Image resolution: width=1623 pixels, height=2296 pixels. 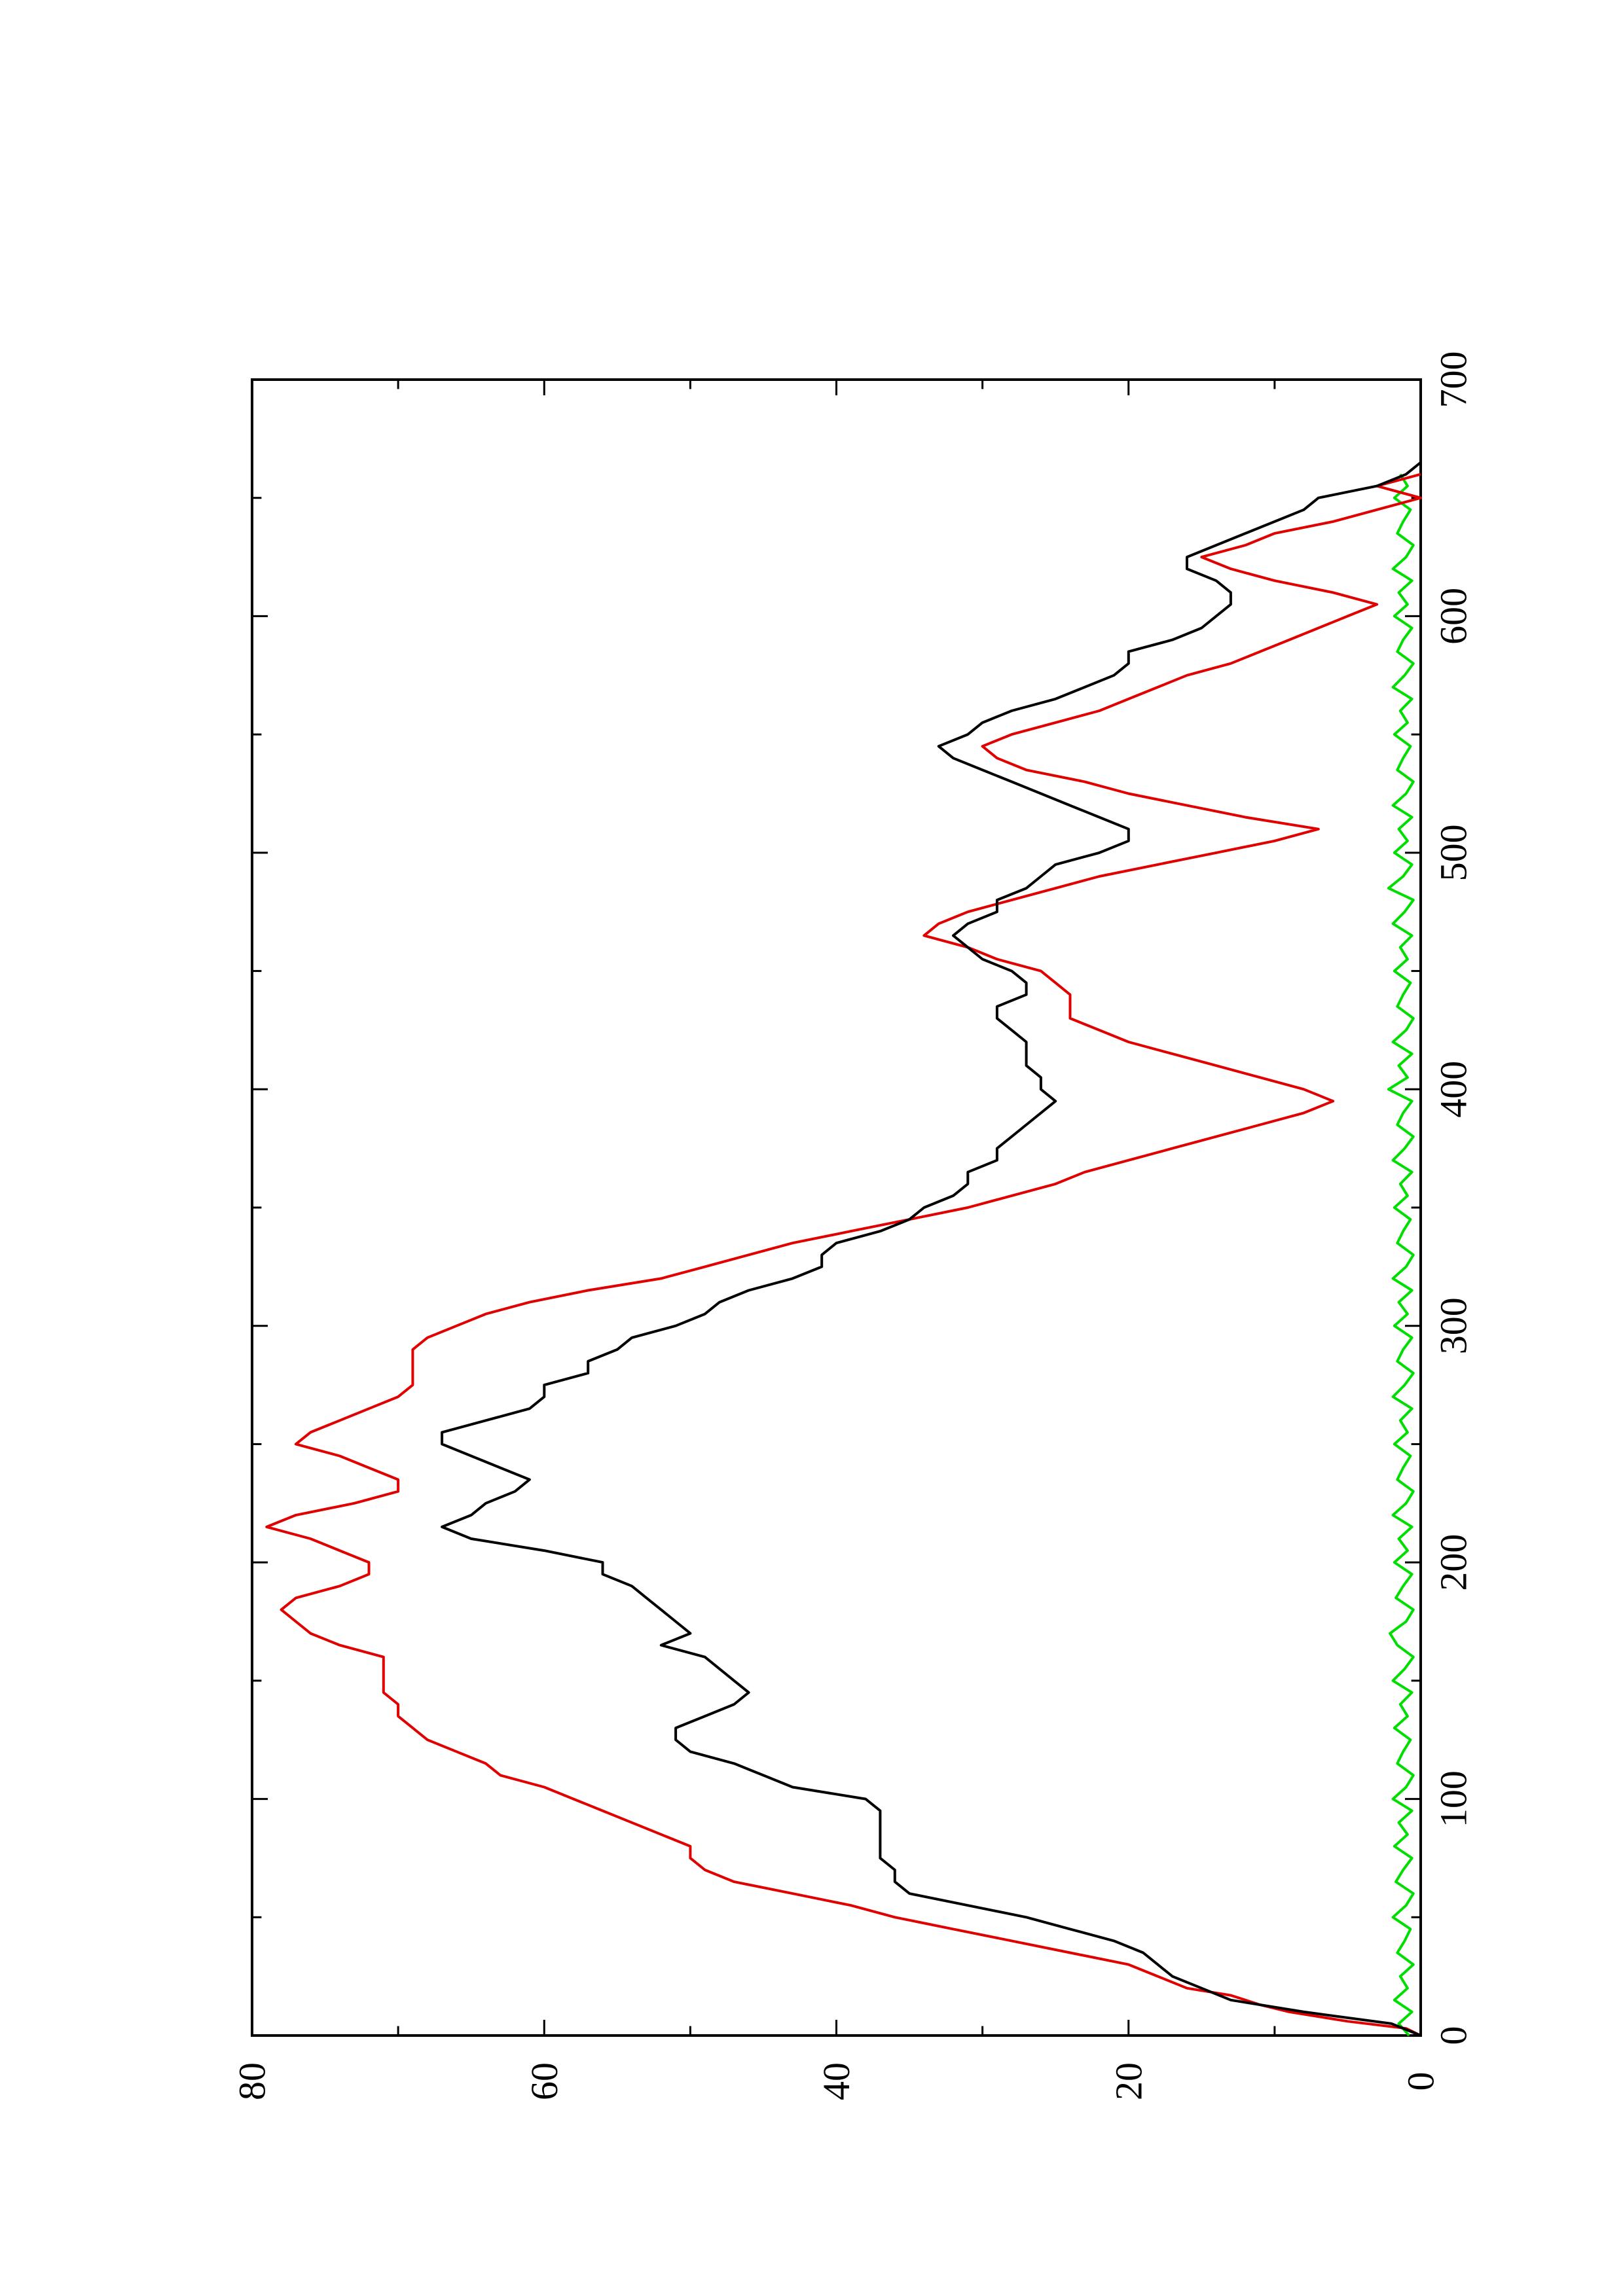 I want to click on x-tick-label: 700, so click(x=1453, y=379).